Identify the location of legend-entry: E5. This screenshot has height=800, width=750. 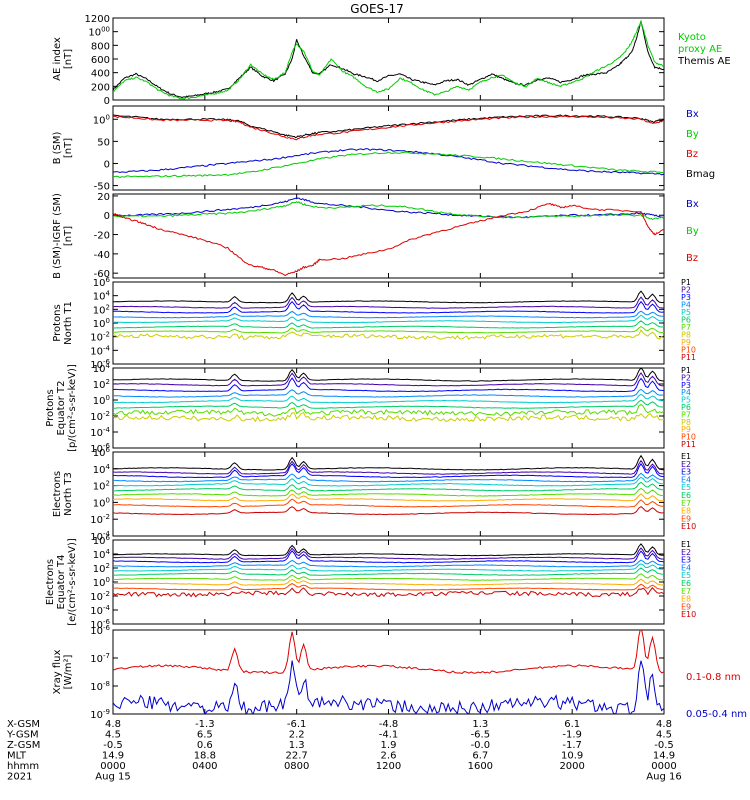
(686, 575).